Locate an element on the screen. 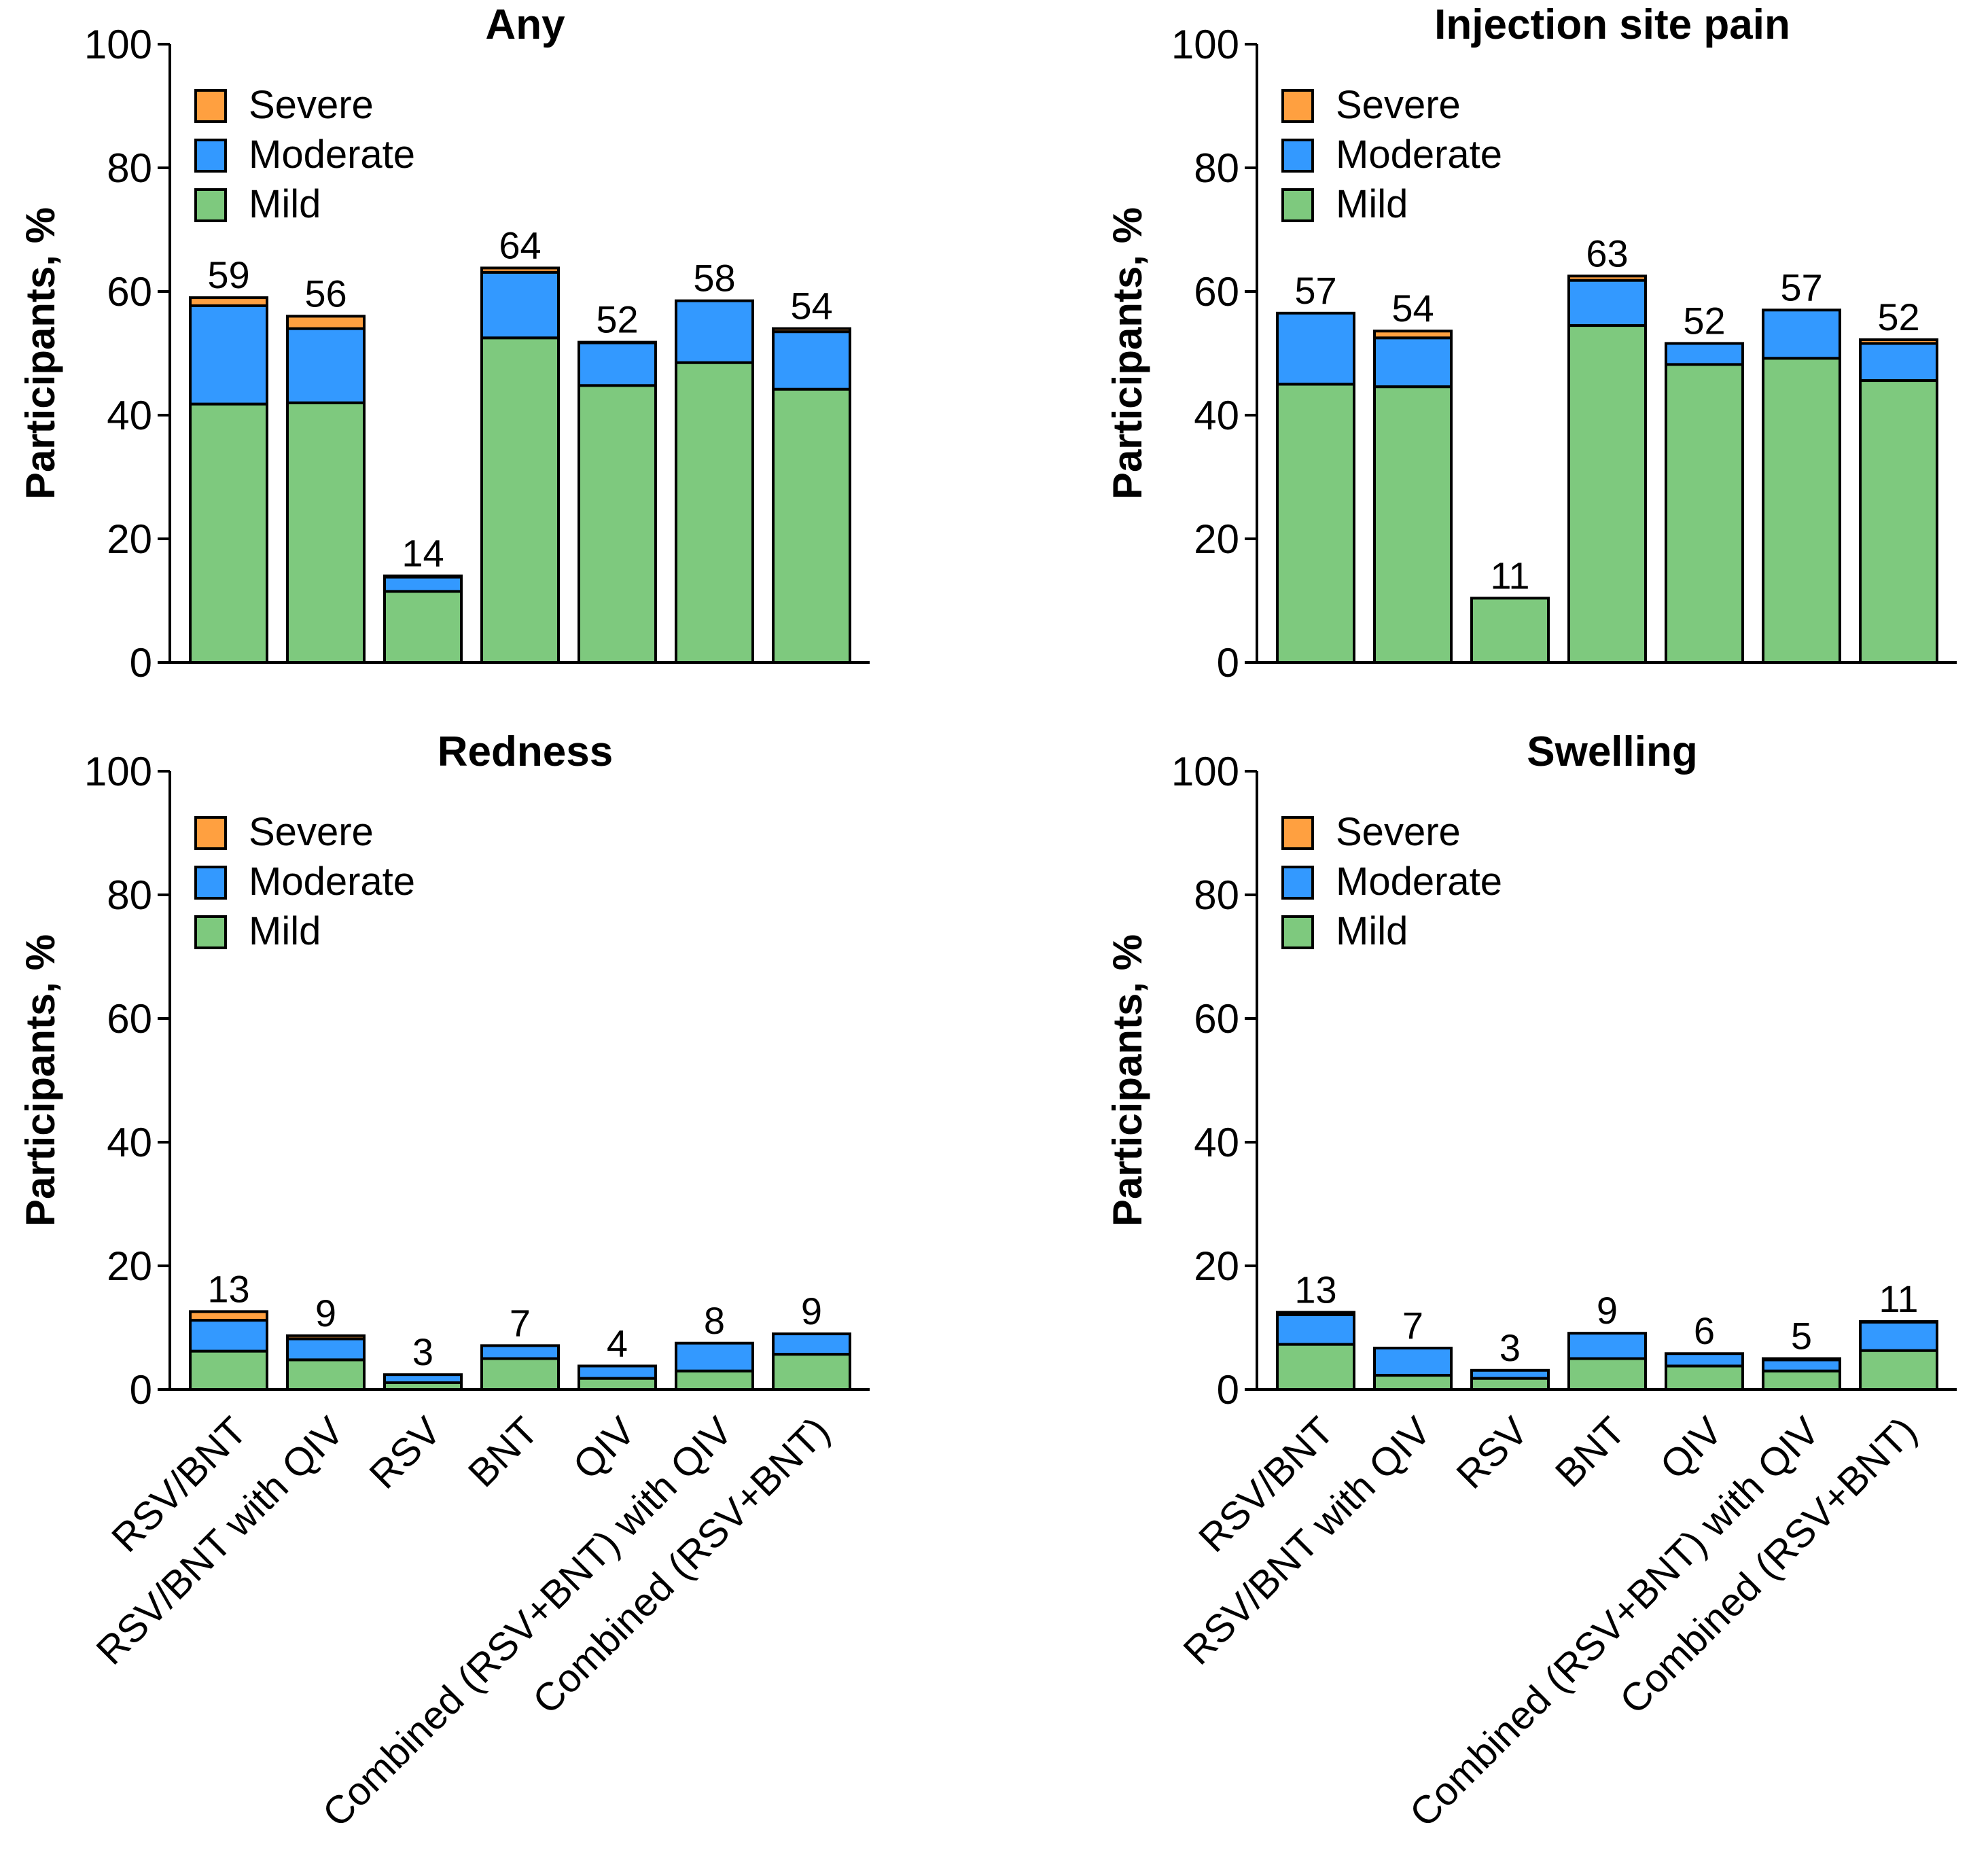  bar-total-label: 7 is located at coordinates (520, 1322).